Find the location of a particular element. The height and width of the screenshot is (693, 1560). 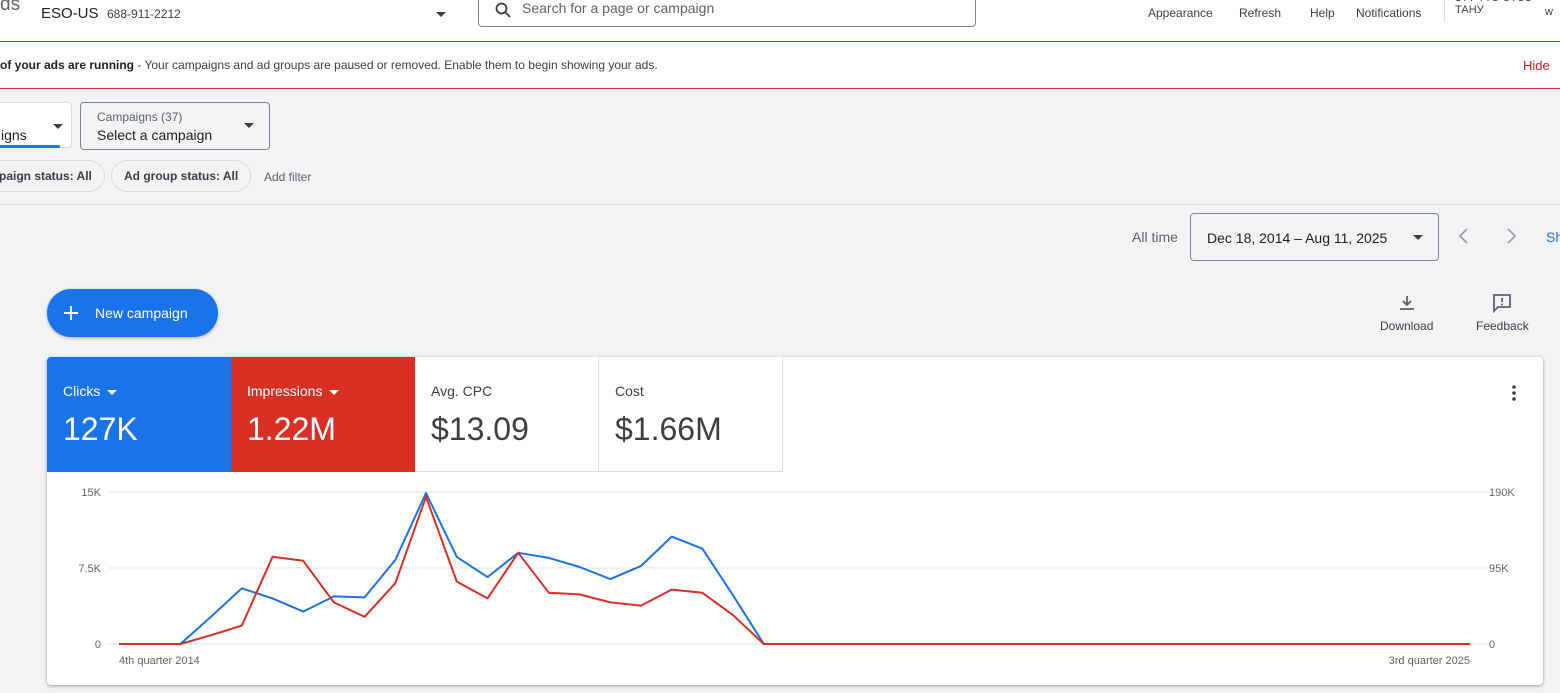

metric-tile-cost: Cost $1.66M is located at coordinates (691, 414).